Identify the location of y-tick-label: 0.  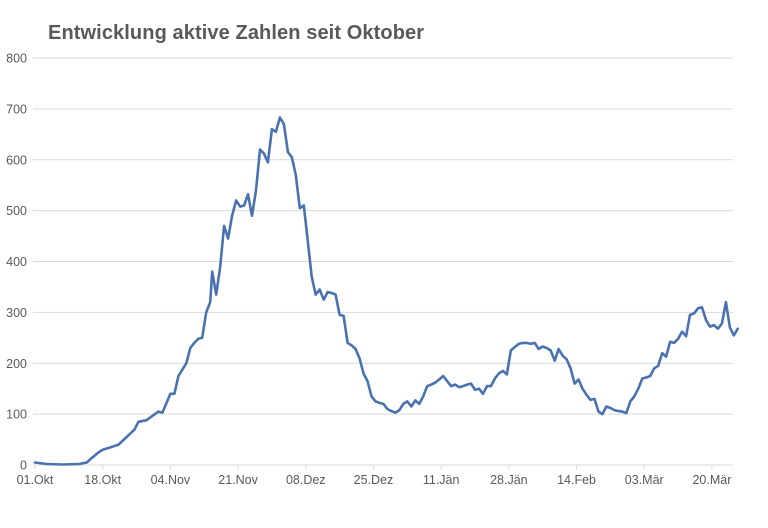
(23, 466).